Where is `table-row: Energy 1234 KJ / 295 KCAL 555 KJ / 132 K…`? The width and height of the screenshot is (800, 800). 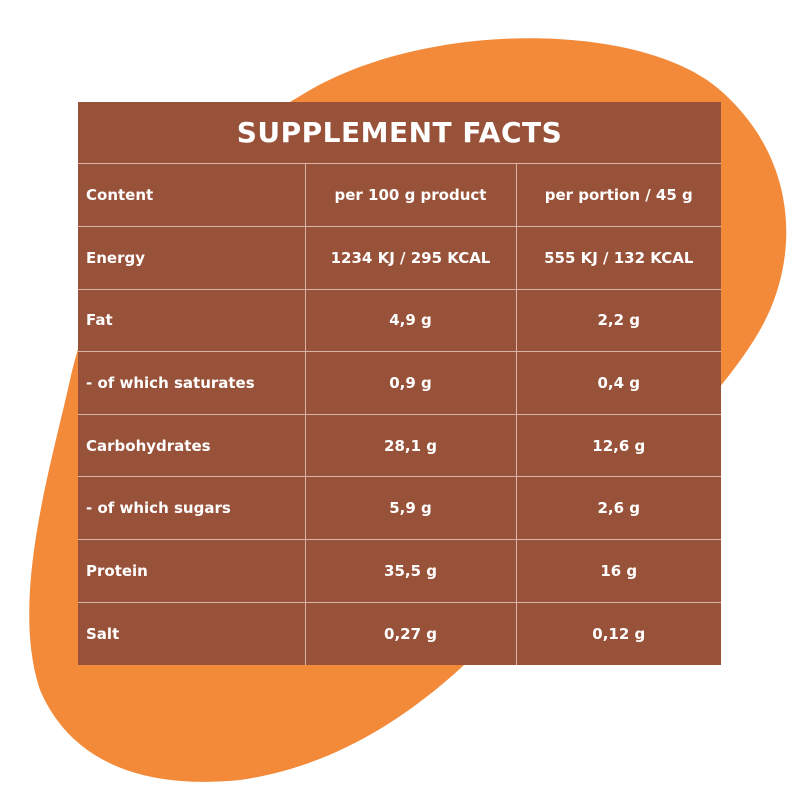 table-row: Energy 1234 KJ / 295 KCAL 555 KJ / 132 K… is located at coordinates (399, 258).